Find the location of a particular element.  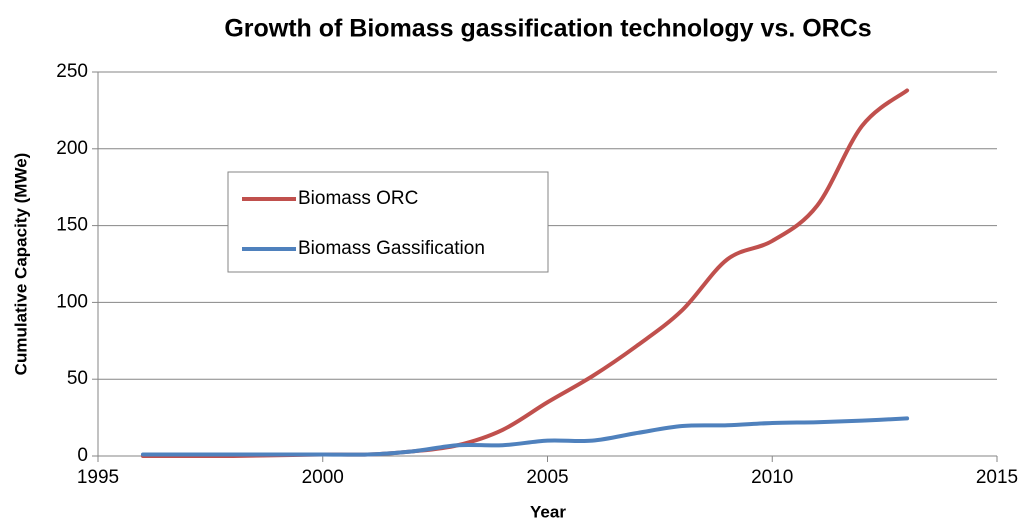

legend: Biomass ORC Biomass Gassification is located at coordinates (388, 222).